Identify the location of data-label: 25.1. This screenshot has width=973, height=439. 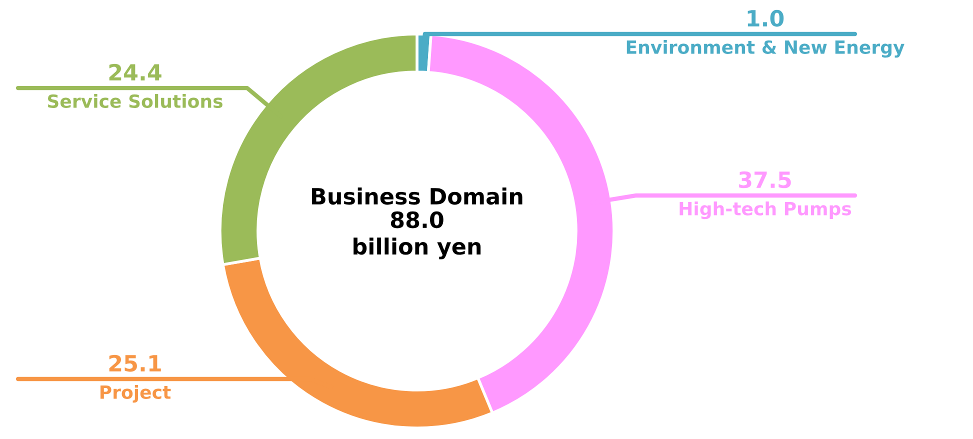
(135, 363).